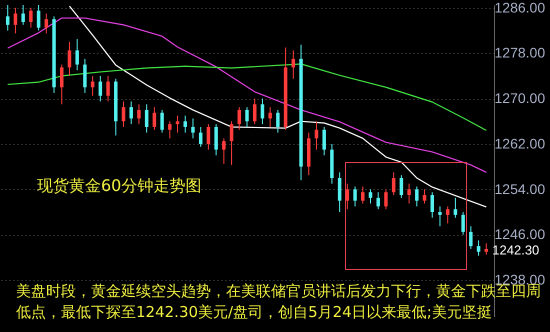 Image resolution: width=550 pixels, height=332 pixels. I want to click on y-tick-label: 1286.00, so click(520, 8).